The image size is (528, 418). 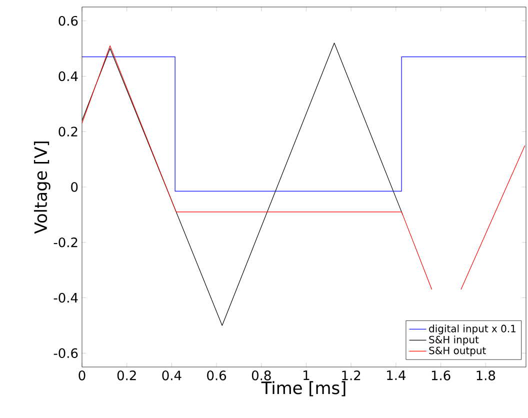 I want to click on x-tick-label: 1.6, so click(x=441, y=375).